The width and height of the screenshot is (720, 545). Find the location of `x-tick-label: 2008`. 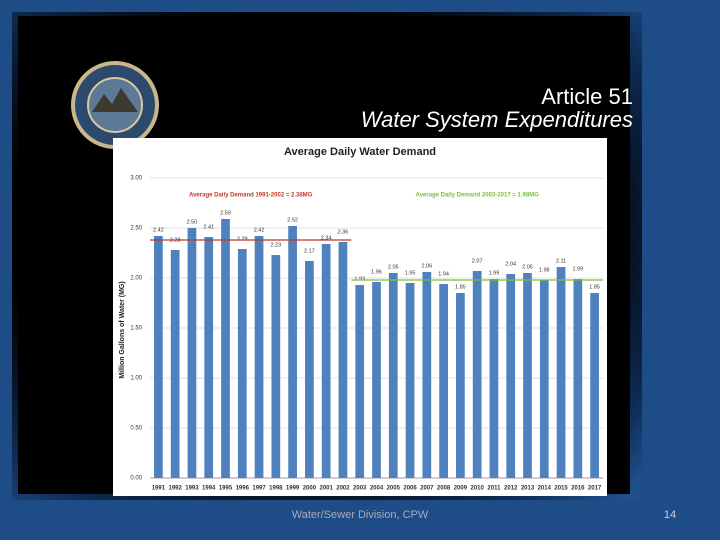

x-tick-label: 2008 is located at coordinates (444, 489).